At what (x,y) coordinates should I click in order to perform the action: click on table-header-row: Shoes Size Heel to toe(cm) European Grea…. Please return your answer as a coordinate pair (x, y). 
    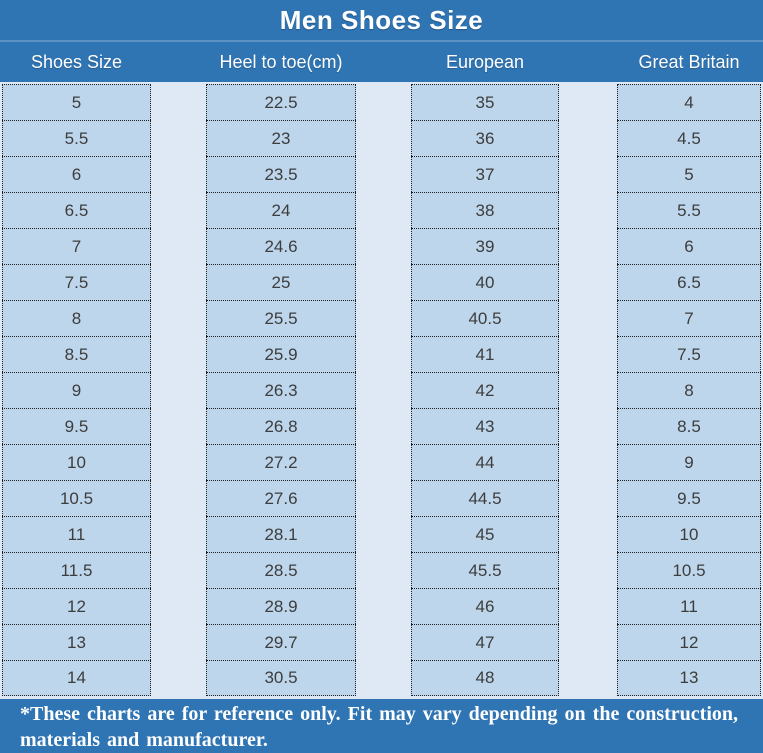
    Looking at the image, I should click on (381, 62).